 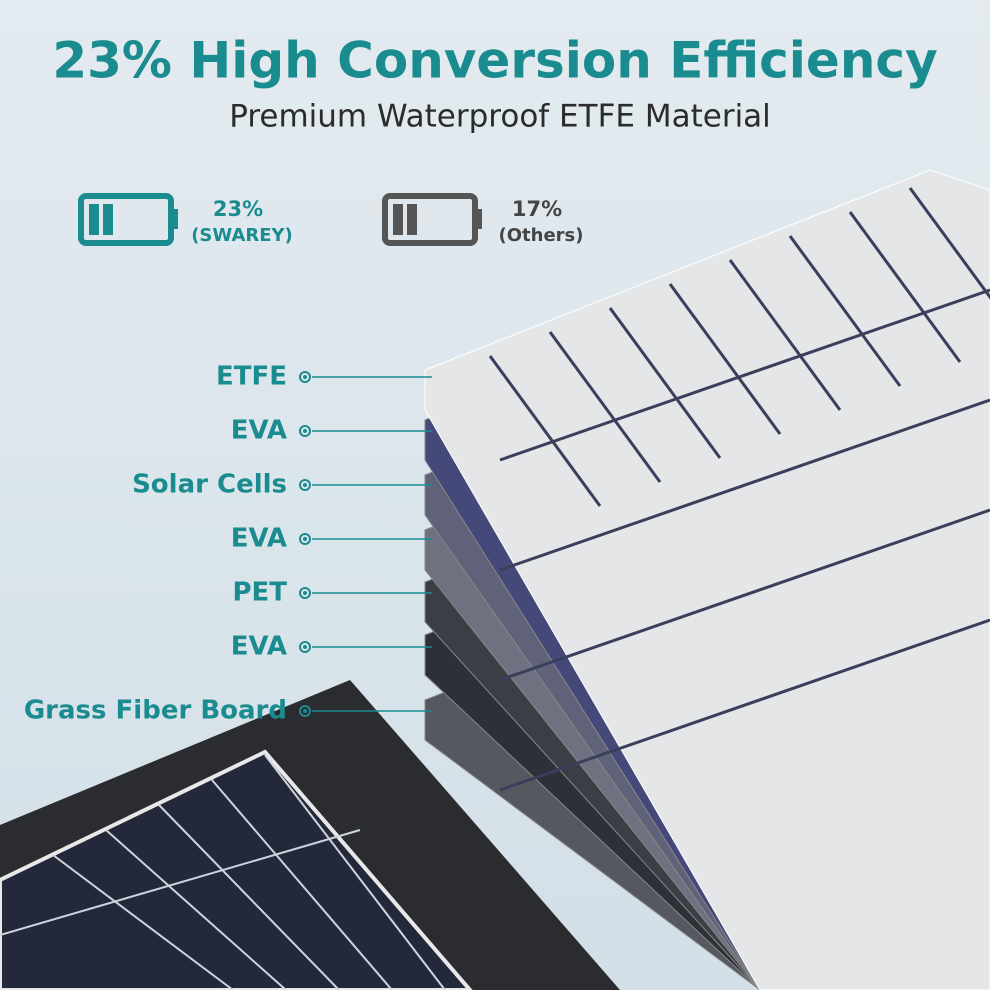 What do you see at coordinates (259, 593) in the screenshot?
I see `layer-label: PET` at bounding box center [259, 593].